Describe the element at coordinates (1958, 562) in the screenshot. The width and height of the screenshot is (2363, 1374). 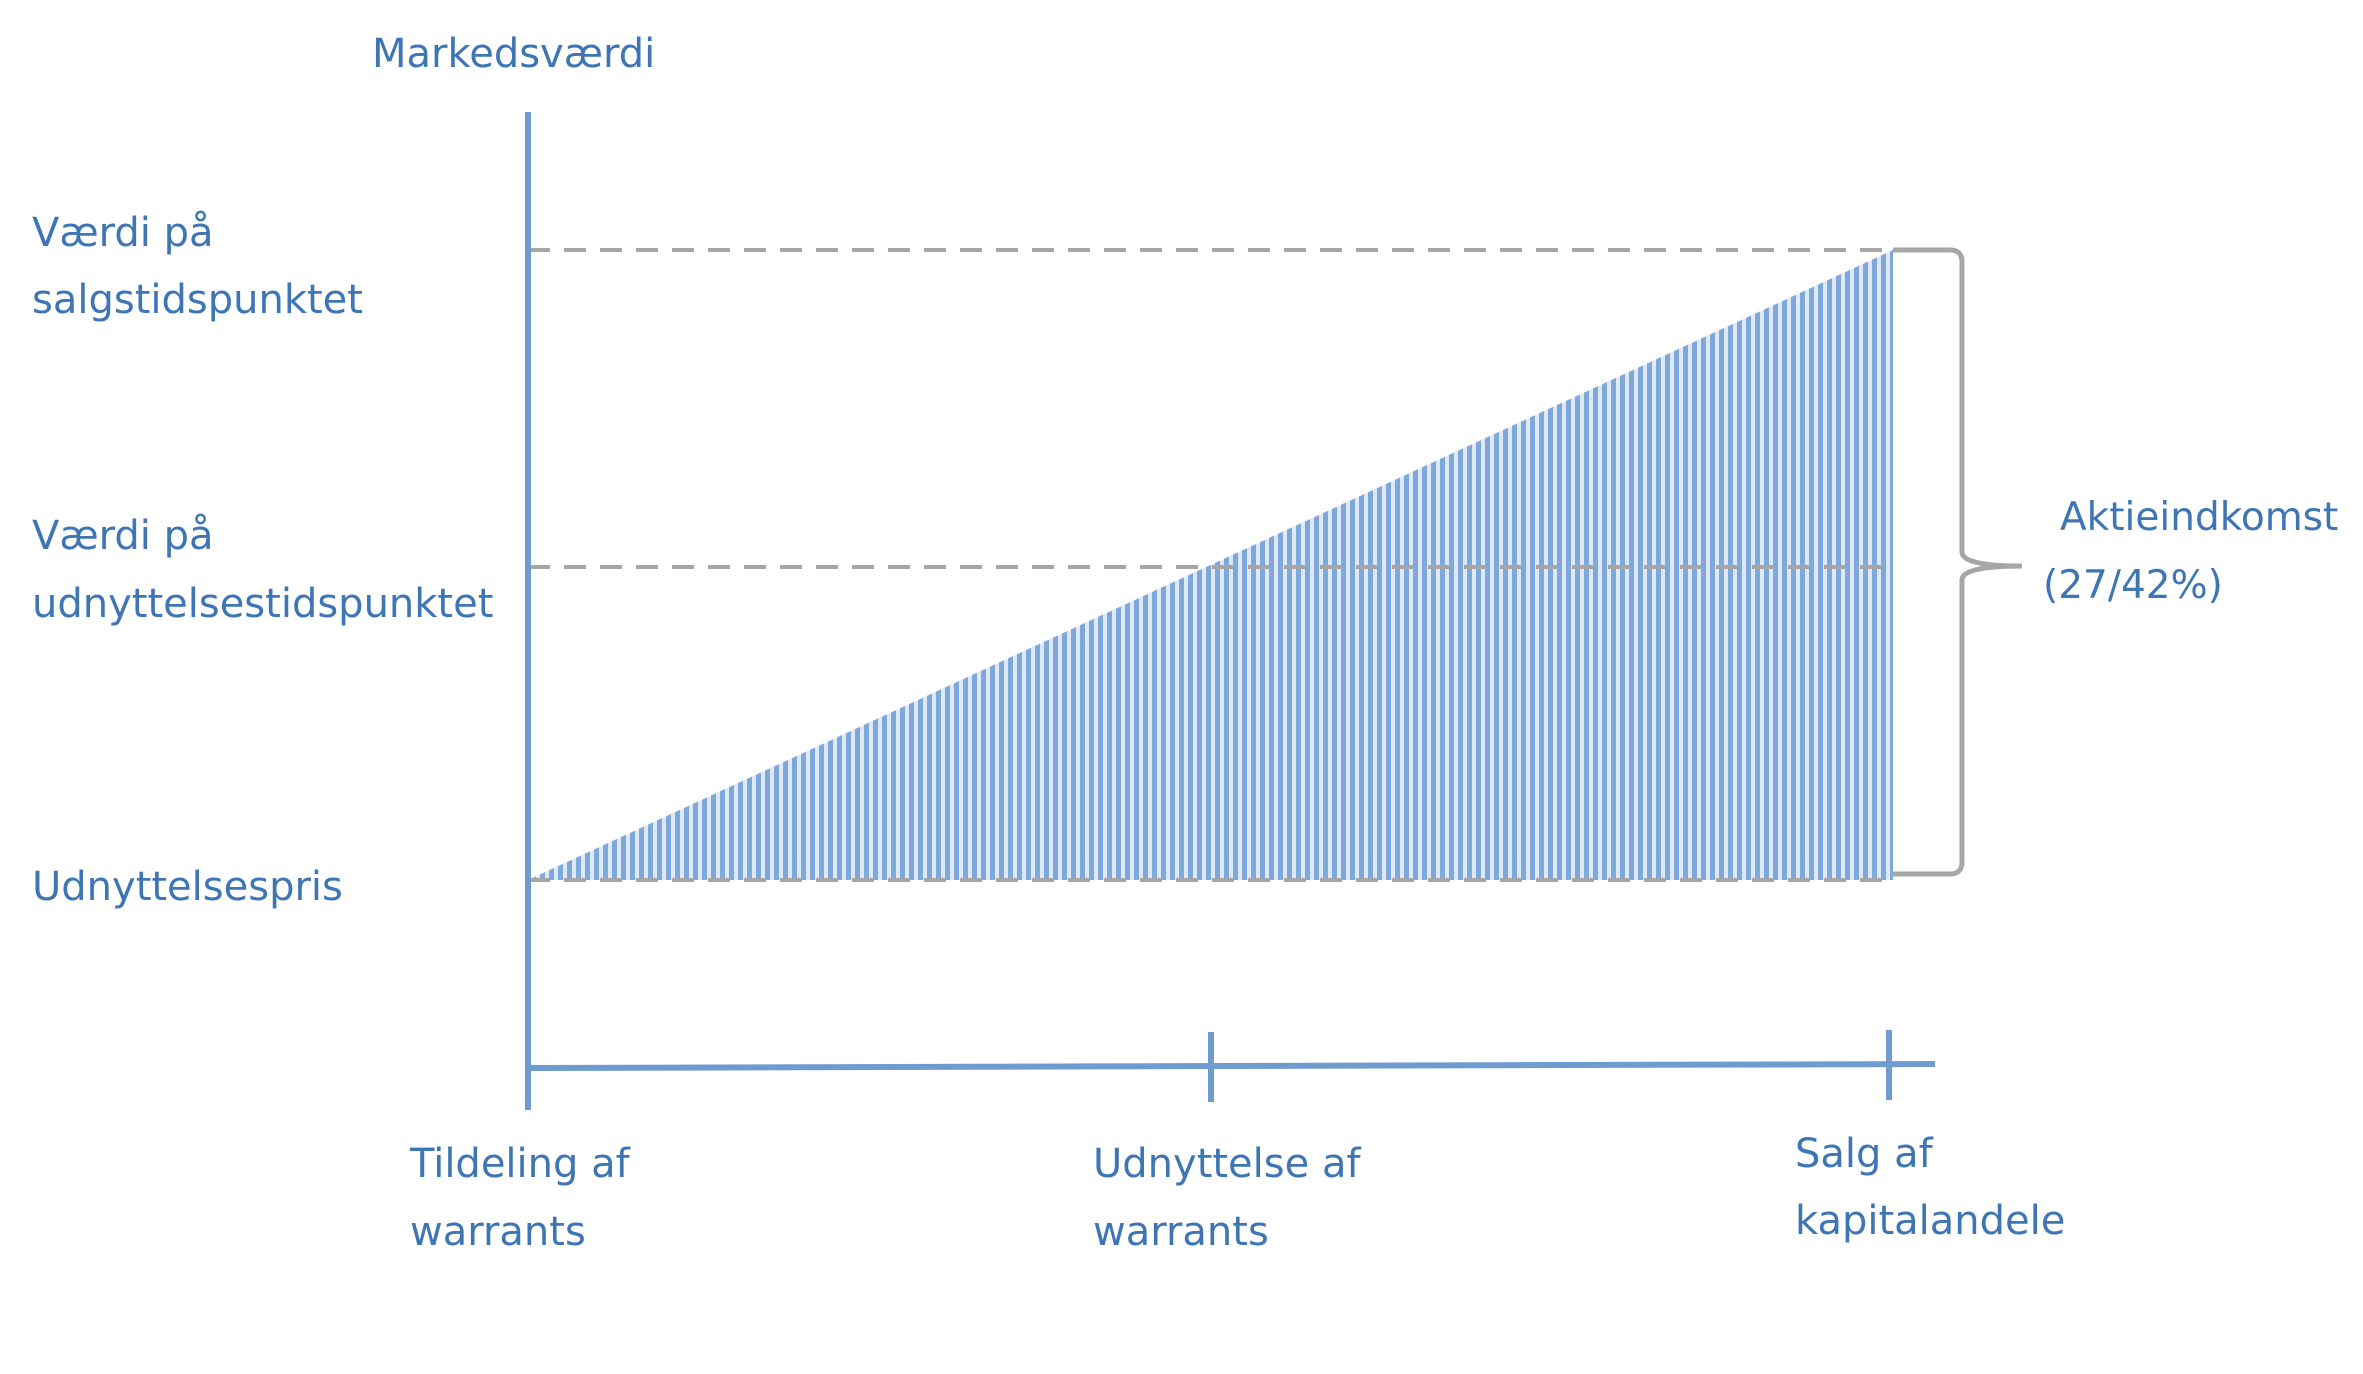
I see `share-income-brace` at that location.